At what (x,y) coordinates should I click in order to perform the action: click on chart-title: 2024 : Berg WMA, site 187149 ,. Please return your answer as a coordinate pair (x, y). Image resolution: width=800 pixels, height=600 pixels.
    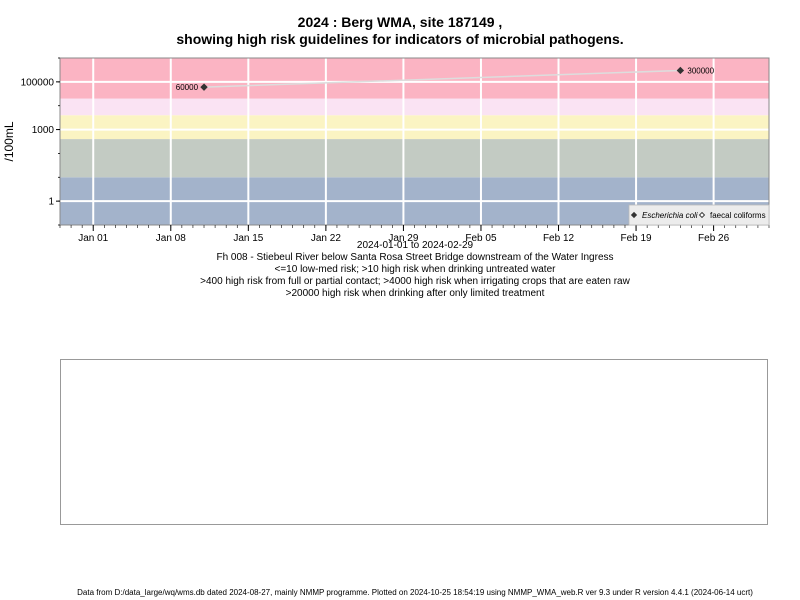
    Looking at the image, I should click on (400, 22).